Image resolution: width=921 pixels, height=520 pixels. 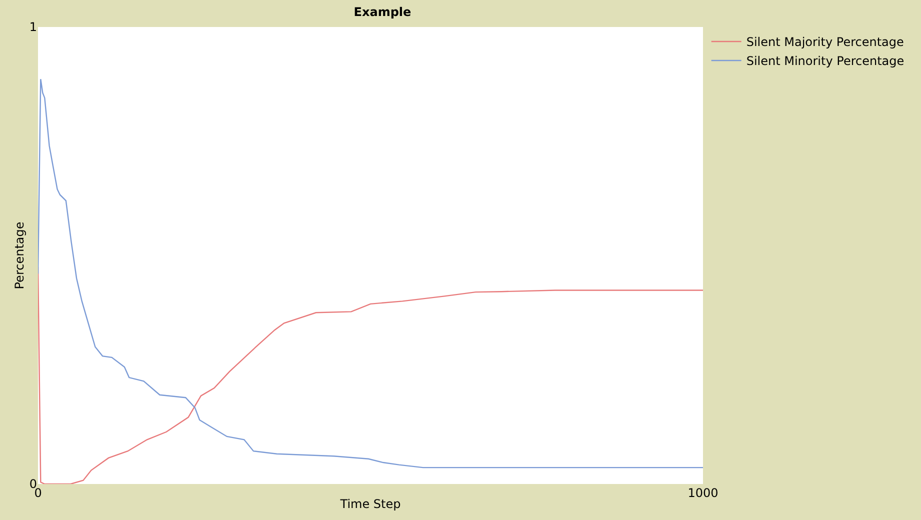 What do you see at coordinates (33, 27) in the screenshot?
I see `y-tick-label: 1` at bounding box center [33, 27].